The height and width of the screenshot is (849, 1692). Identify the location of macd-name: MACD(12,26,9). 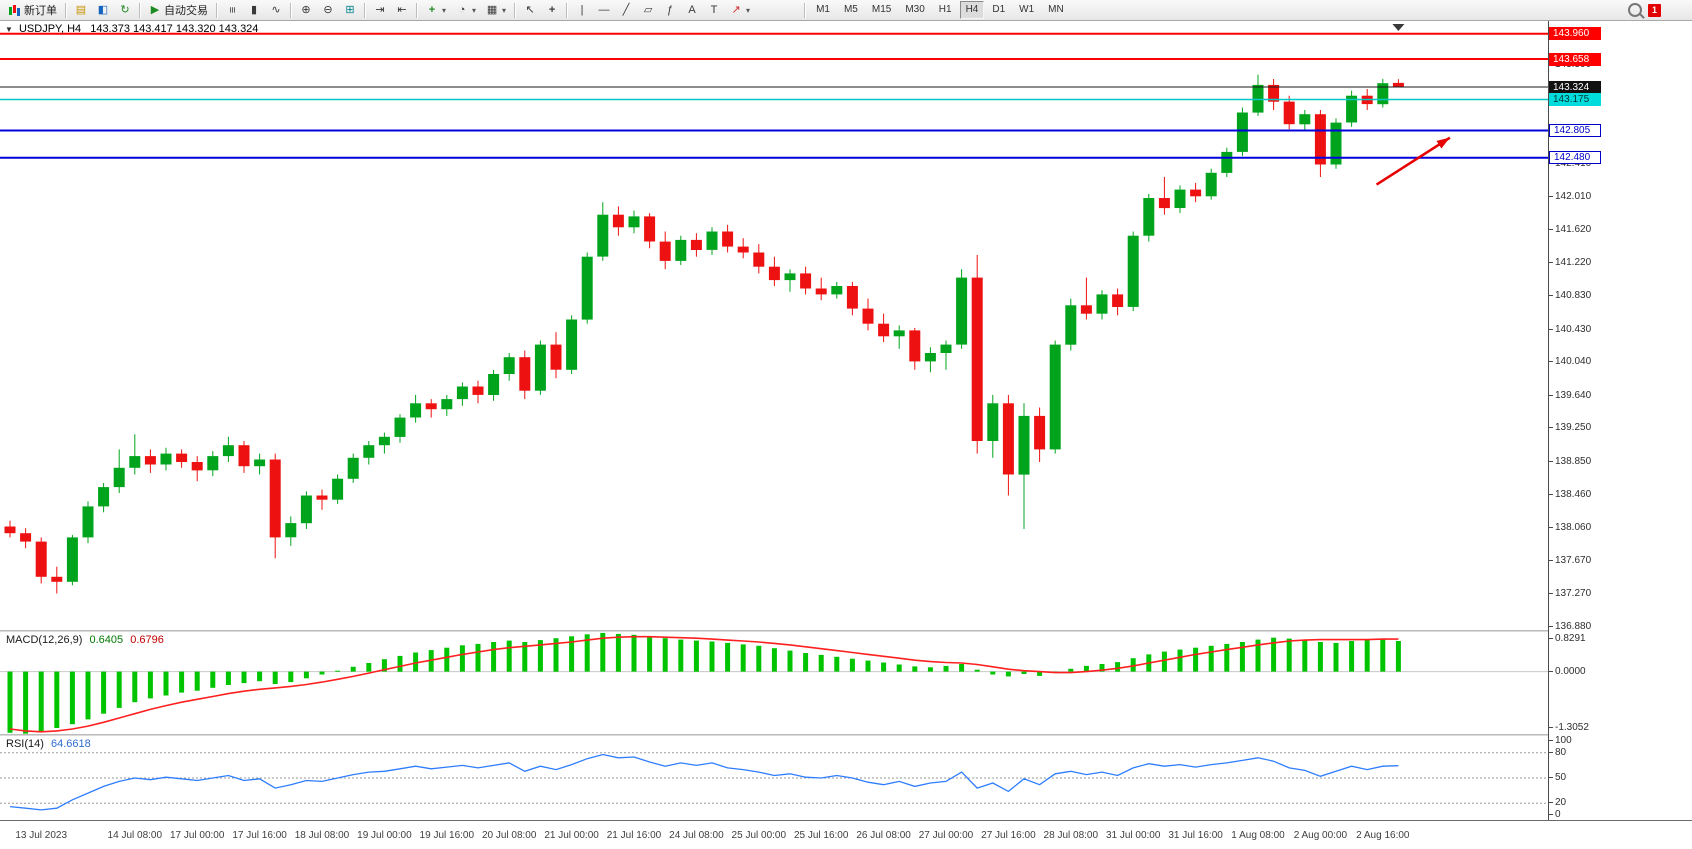
(44, 640).